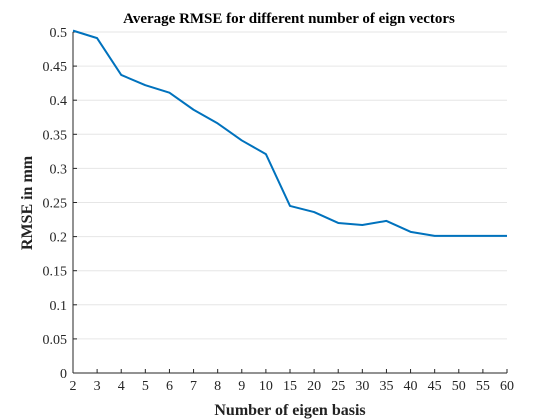  What do you see at coordinates (55, 67) in the screenshot?
I see `y-tick-label: 0.45` at bounding box center [55, 67].